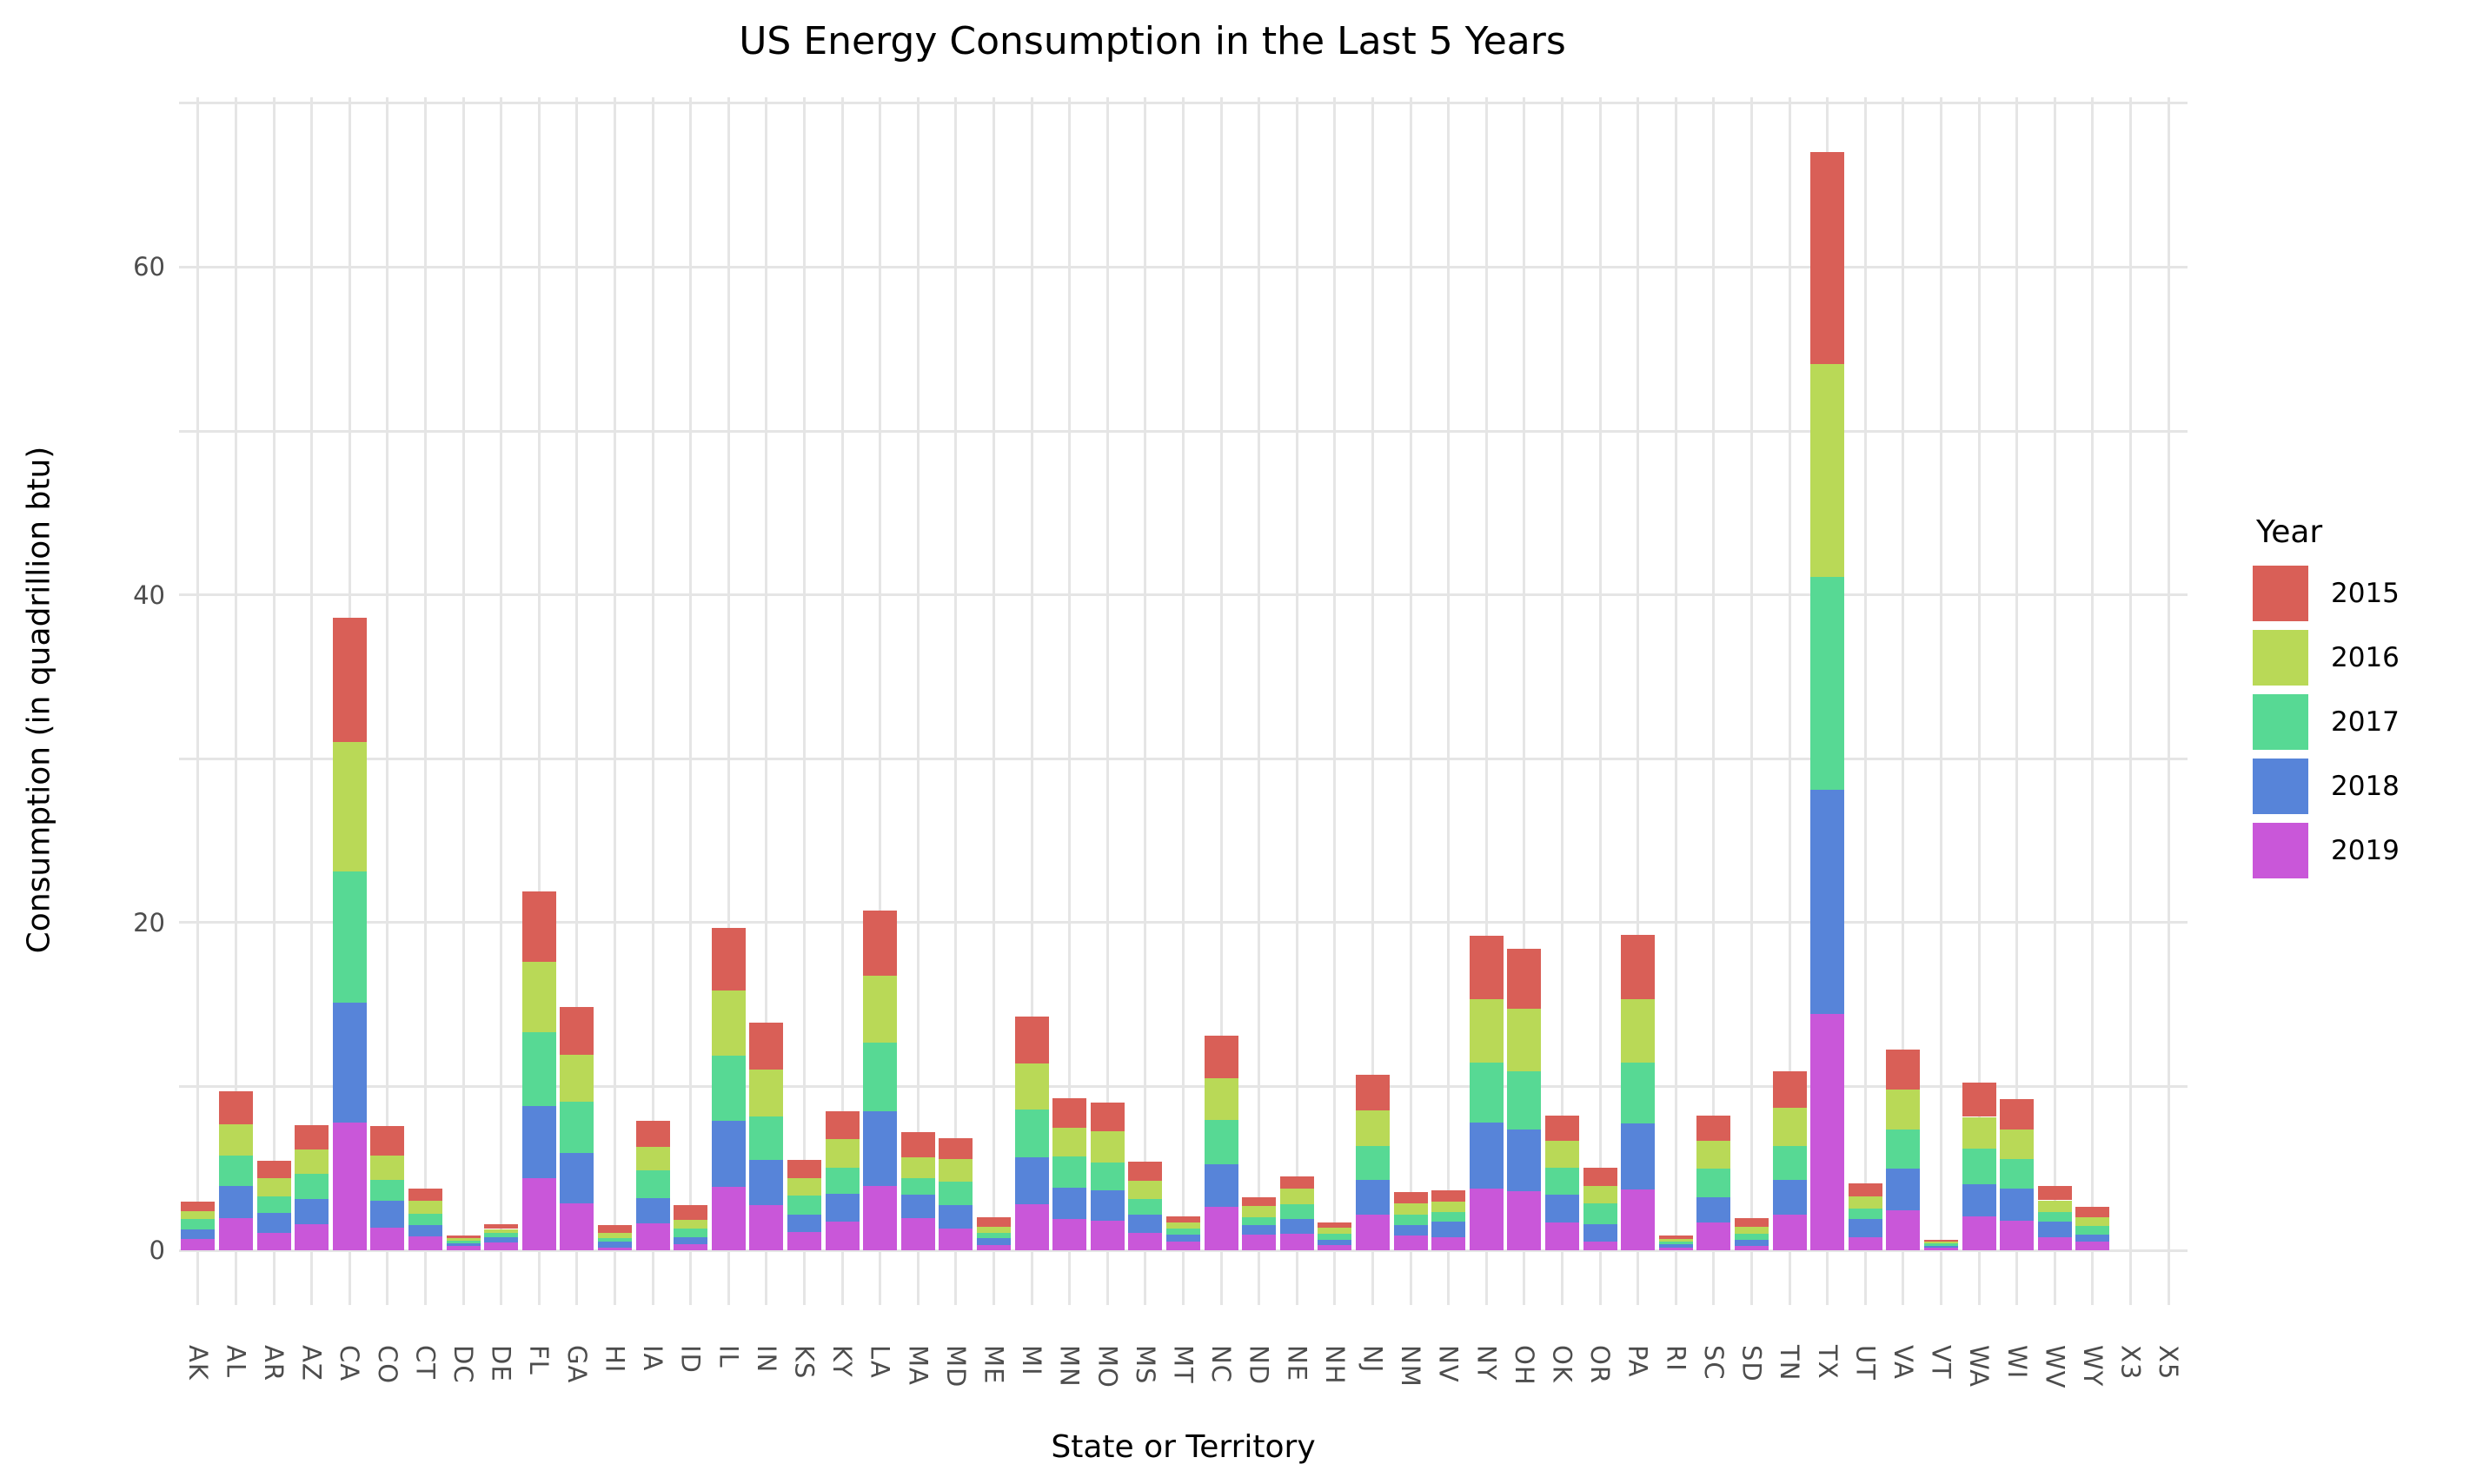  What do you see at coordinates (2326, 658) in the screenshot?
I see `legend-entry-2016: 2016` at bounding box center [2326, 658].